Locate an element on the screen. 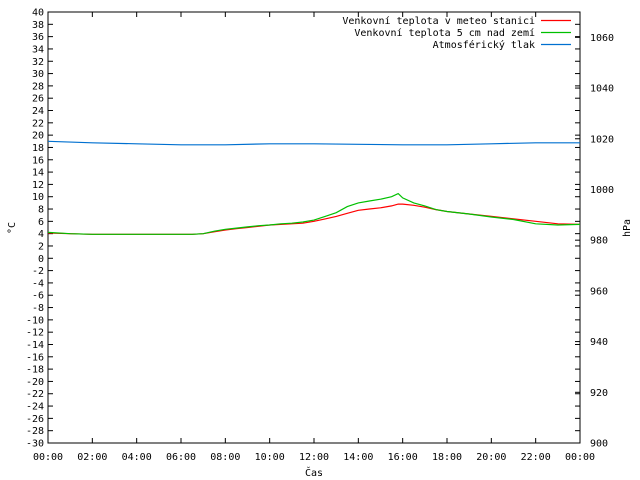 This screenshot has height=480, width=640. x-tick-label: 06:00 is located at coordinates (181, 457).